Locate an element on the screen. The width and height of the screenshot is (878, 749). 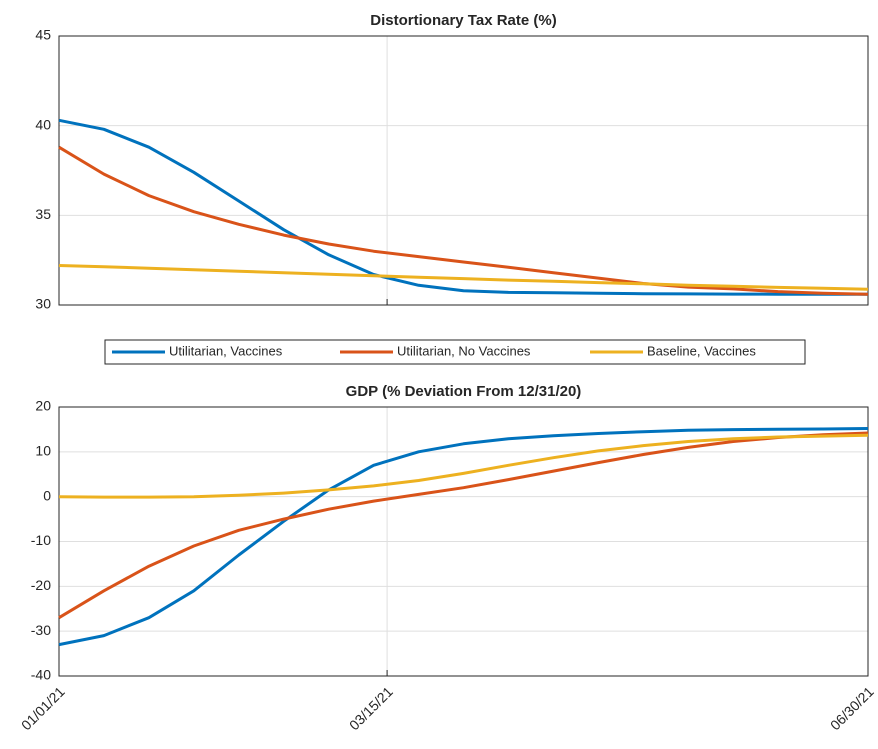
x-tick-label: 01/01/21 is located at coordinates (43, 708).